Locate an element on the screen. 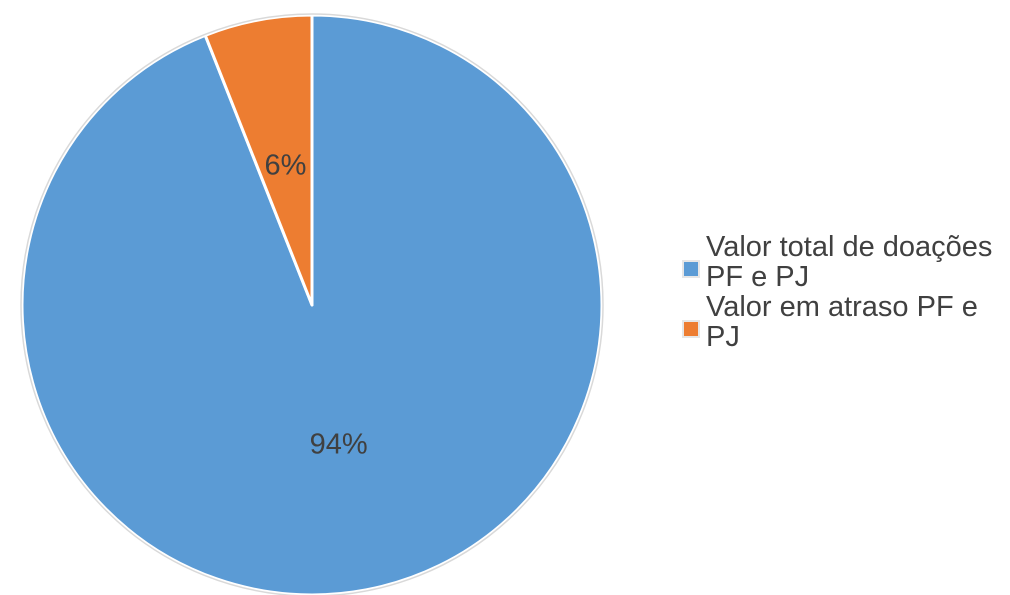 This screenshot has width=1010, height=595. legend-swatch-overdue-value is located at coordinates (691, 329).